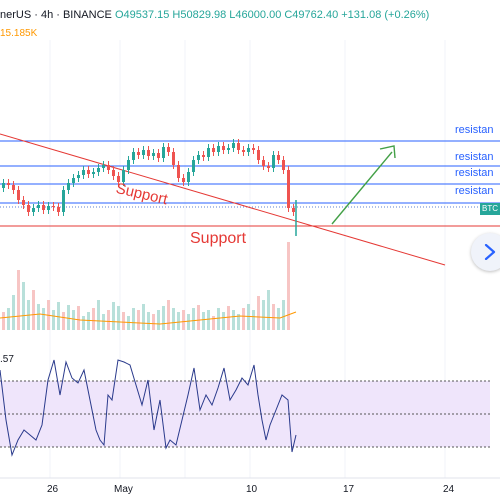  What do you see at coordinates (474, 157) in the screenshot?
I see `resistance-label-2: resistan` at bounding box center [474, 157].